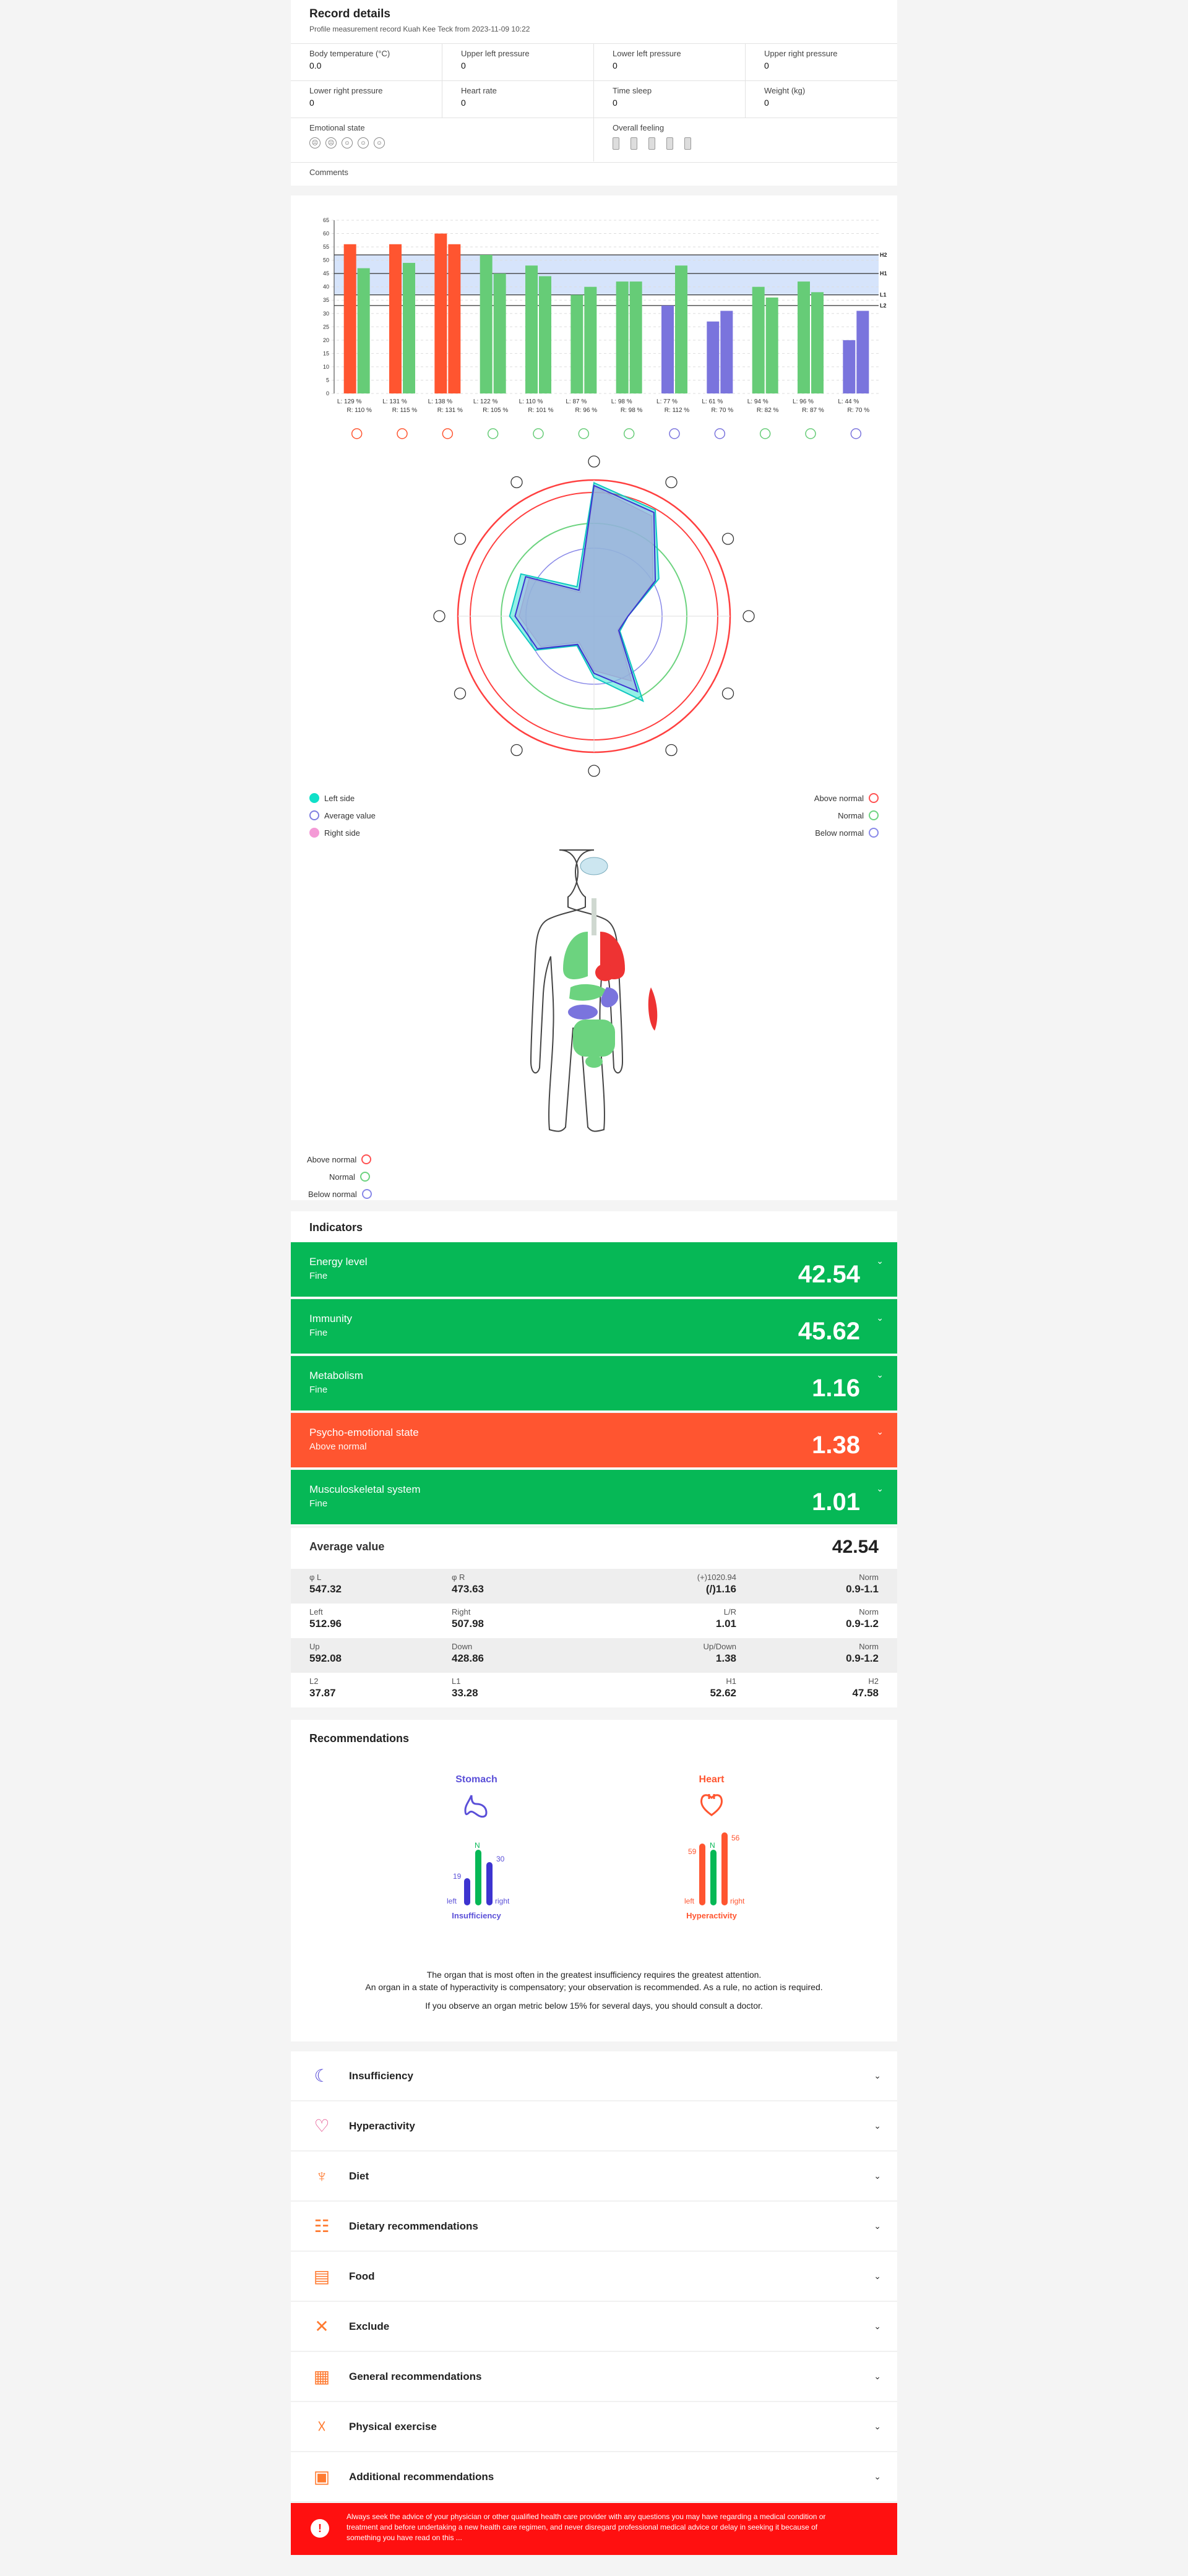  I want to click on bar-right, so click(454, 318).